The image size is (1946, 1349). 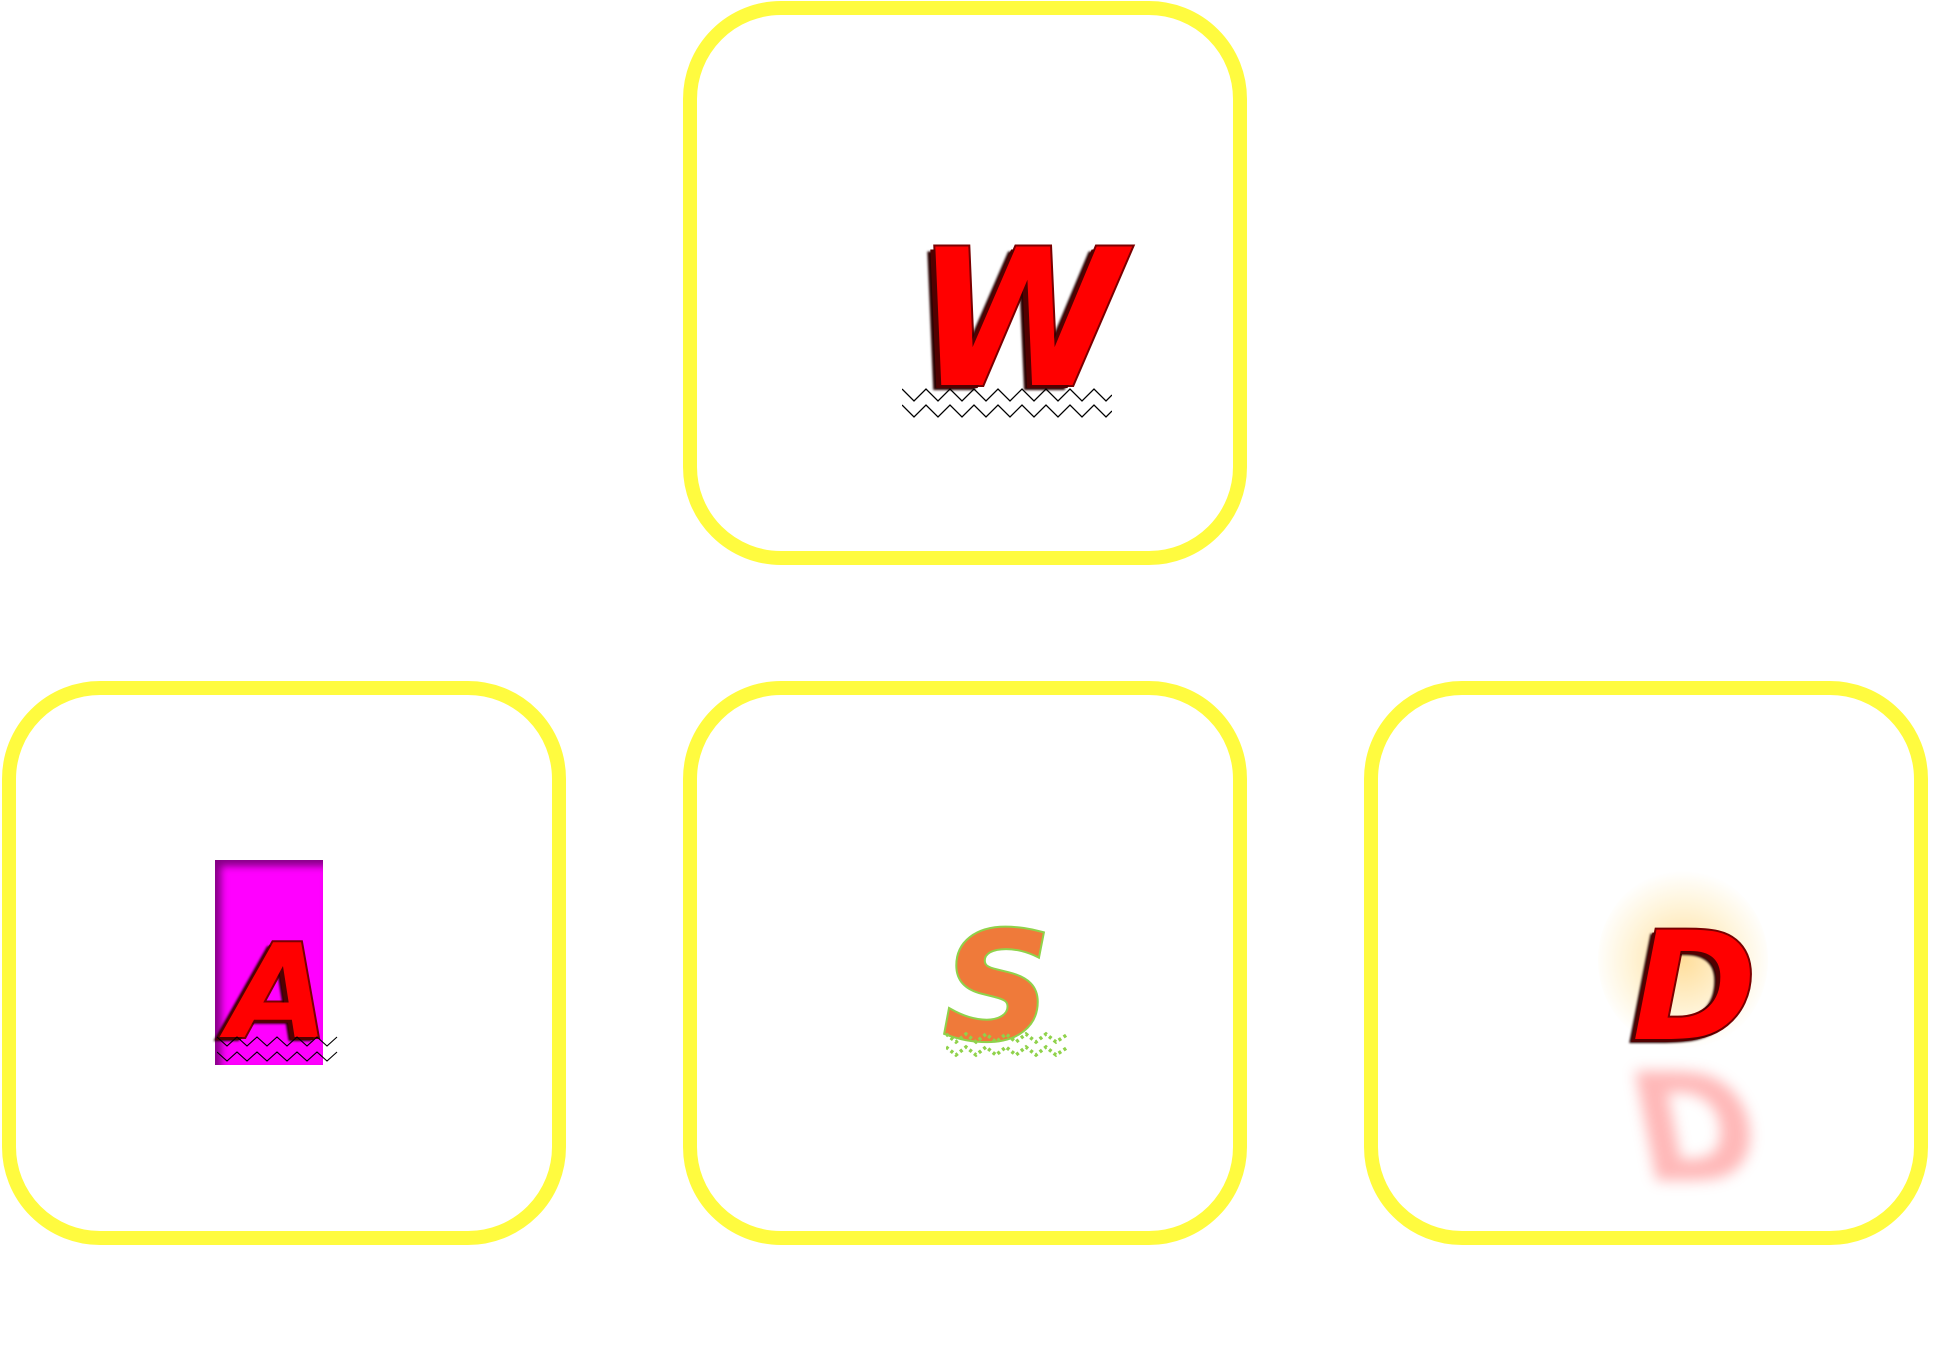 I want to click on key-d-reflection: D, so click(x=1694, y=1122).